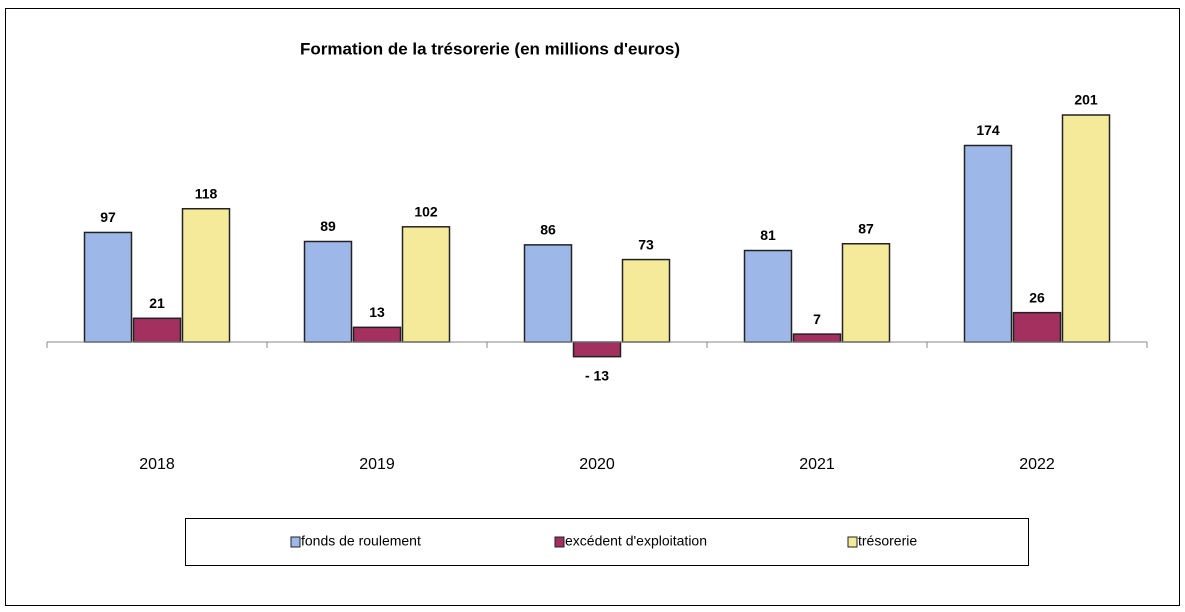  What do you see at coordinates (636, 541) in the screenshot?
I see `legend-label: excédent d'exploitation` at bounding box center [636, 541].